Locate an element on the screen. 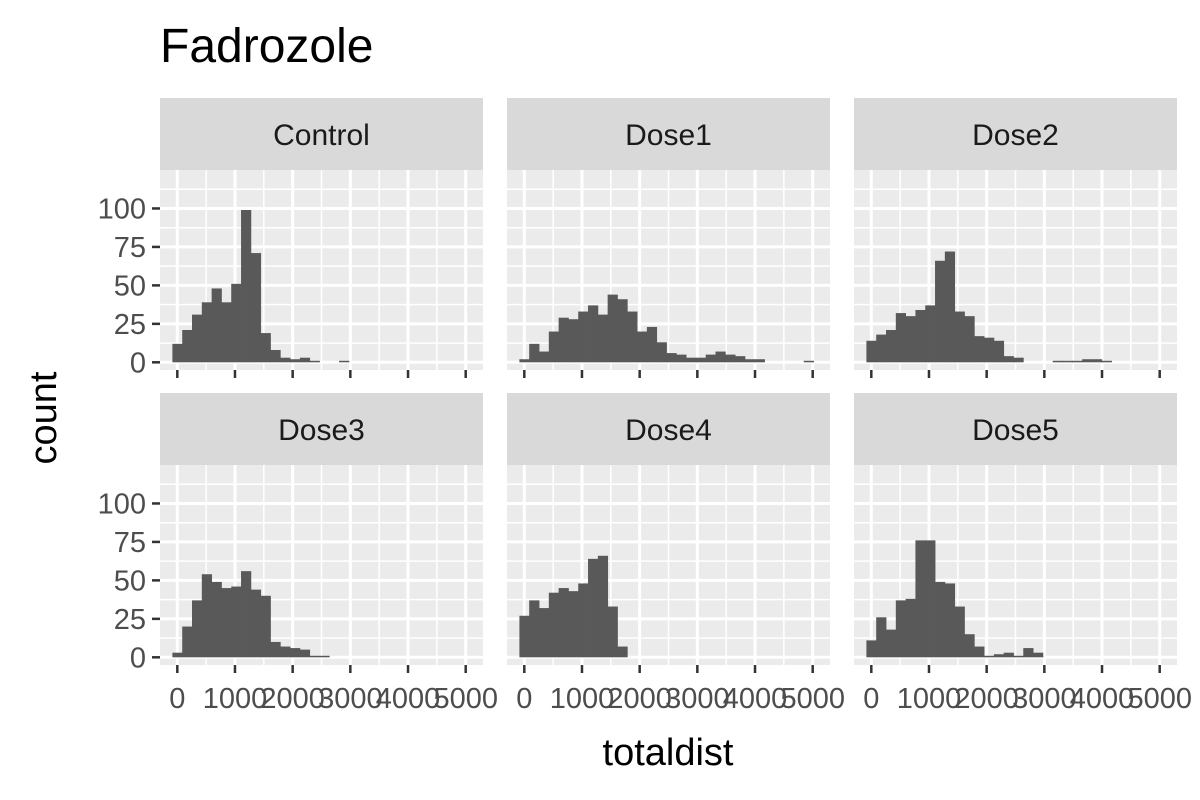 The height and width of the screenshot is (800, 1200). facet-panel-dose2: Dose2 is located at coordinates (1015, 238).